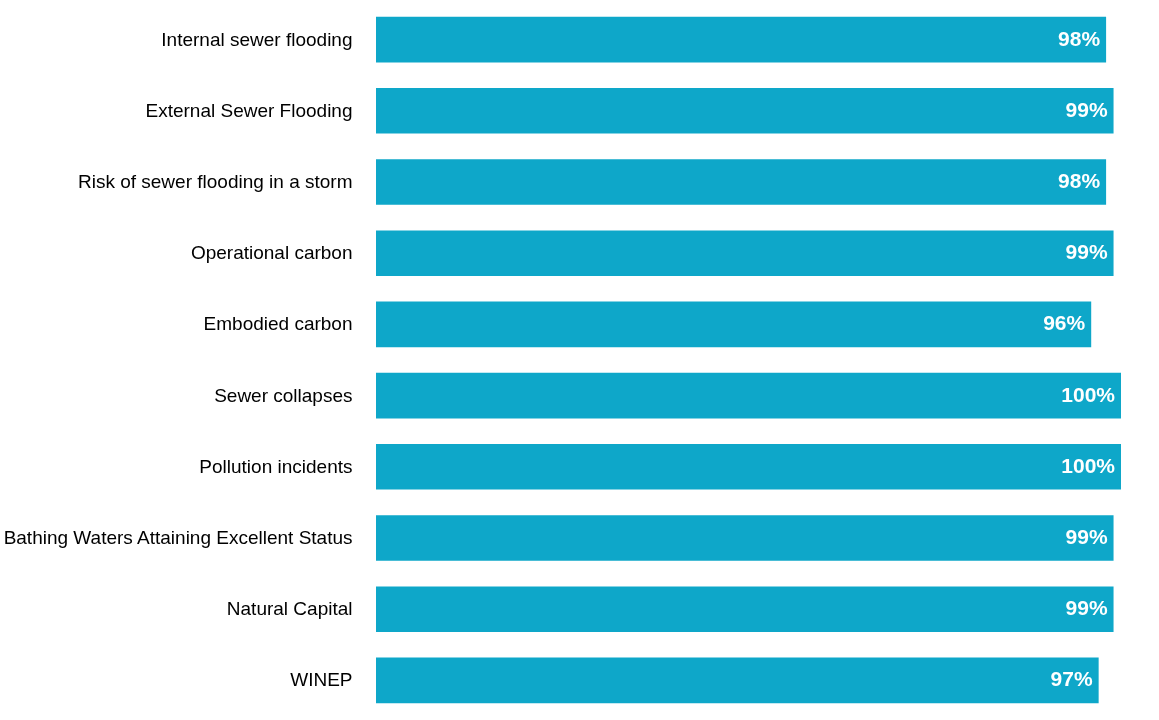 The image size is (1159, 720). What do you see at coordinates (278, 324) in the screenshot?
I see `y-tick-label: Embodied carbon` at bounding box center [278, 324].